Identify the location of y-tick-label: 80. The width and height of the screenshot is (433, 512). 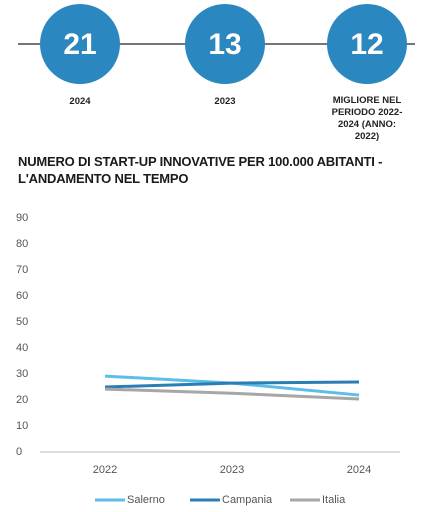
(22, 244).